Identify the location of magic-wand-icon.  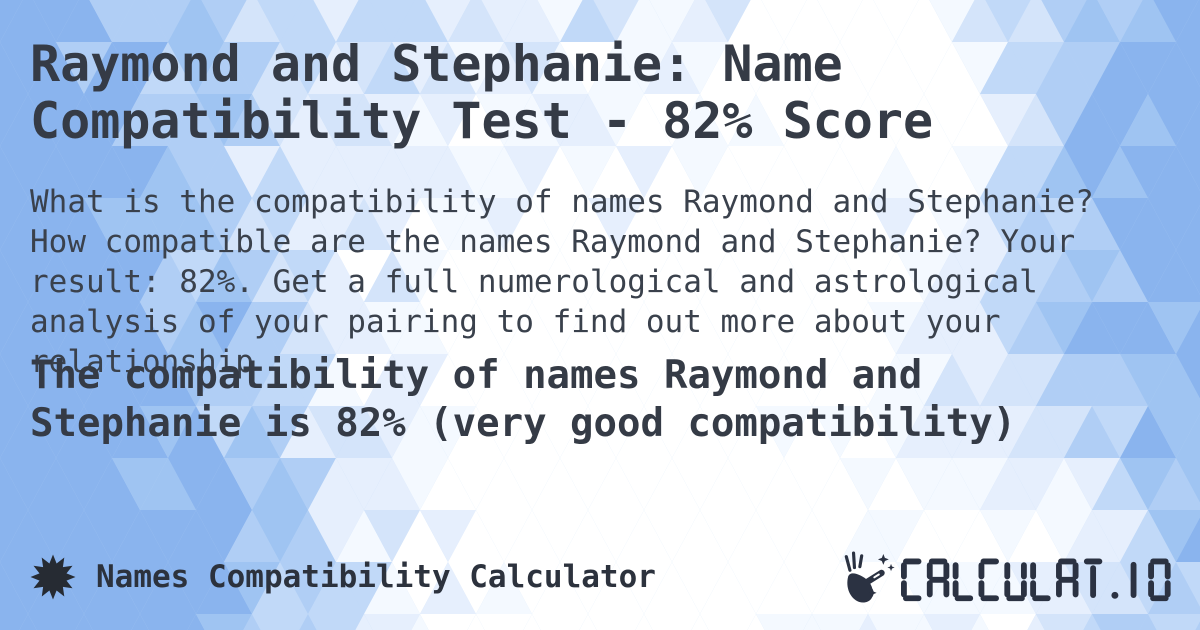
(869, 577).